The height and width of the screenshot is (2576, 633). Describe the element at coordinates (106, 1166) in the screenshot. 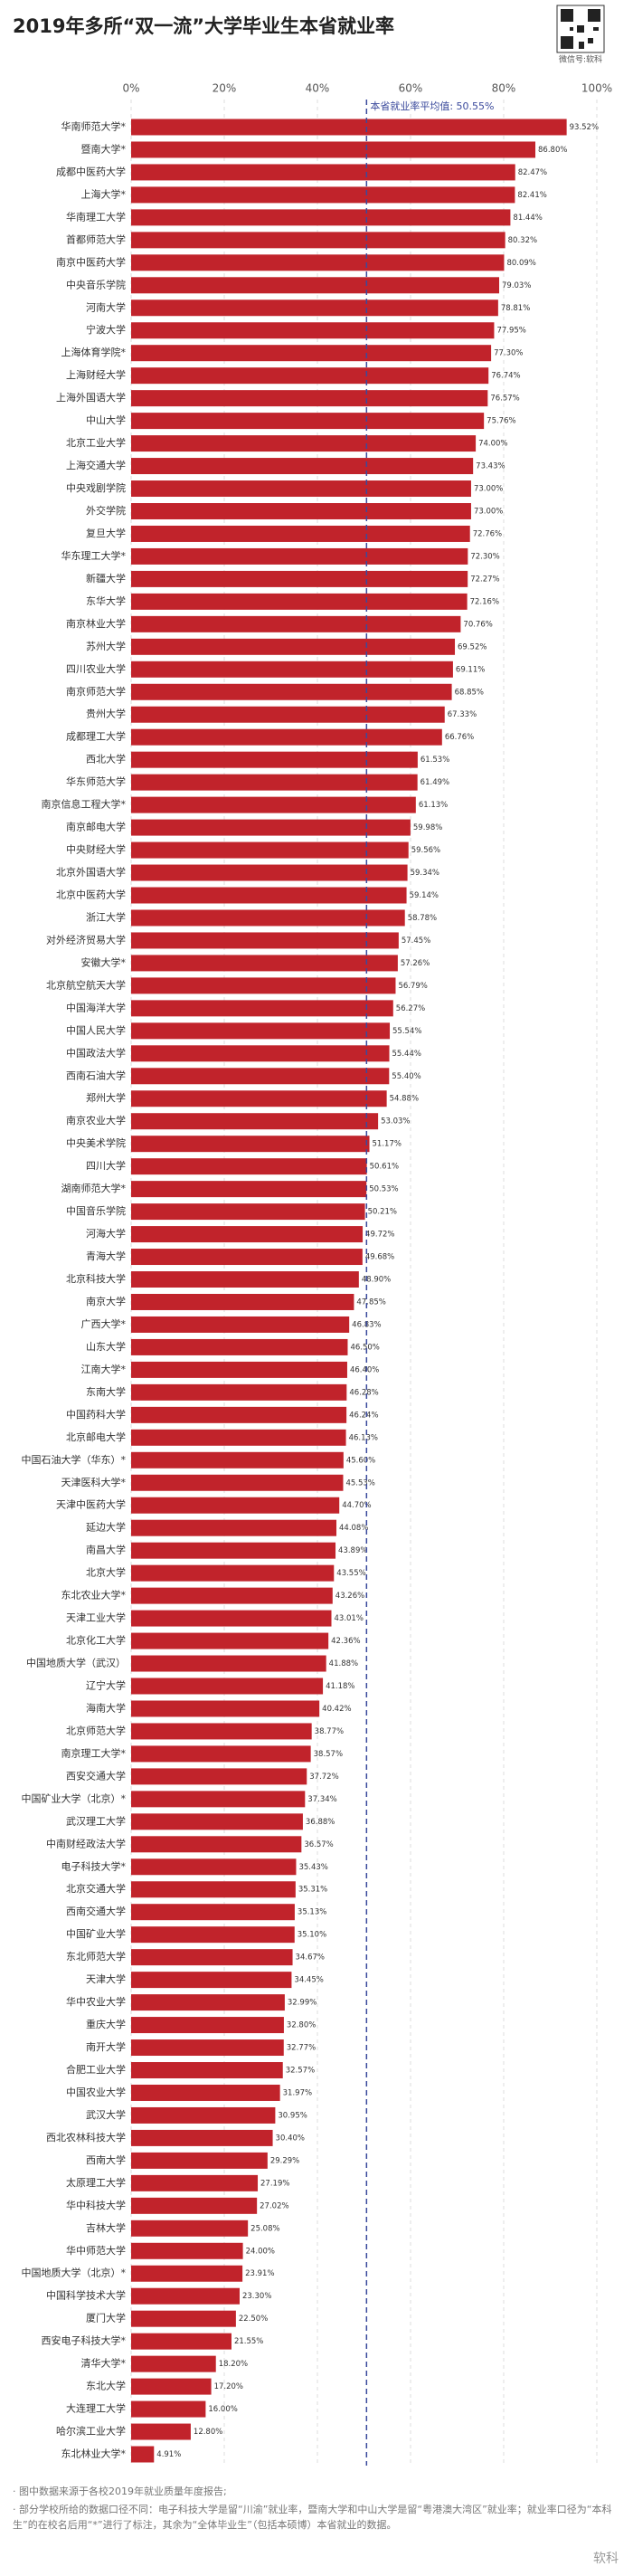

I see `category-label: 四川大学` at that location.